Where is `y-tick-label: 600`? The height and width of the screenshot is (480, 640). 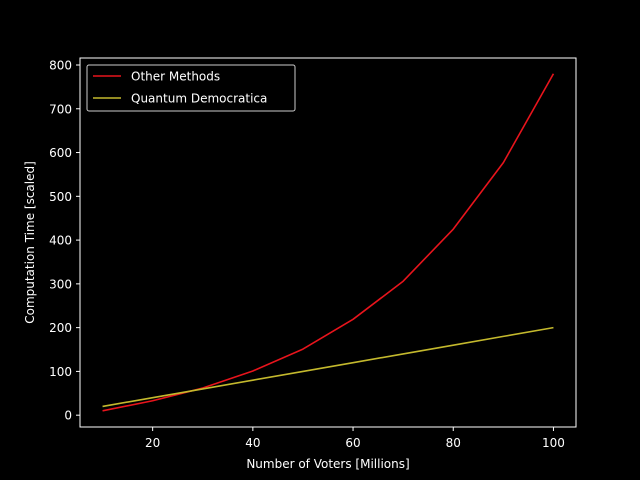
y-tick-label: 600 is located at coordinates (60, 153).